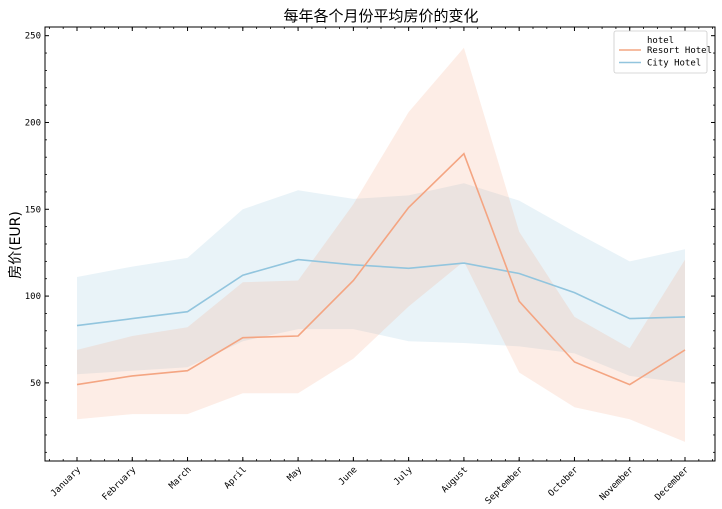 Image resolution: width=722 pixels, height=509 pixels. Describe the element at coordinates (66, 482) in the screenshot. I see `x-tick-label: January` at that location.